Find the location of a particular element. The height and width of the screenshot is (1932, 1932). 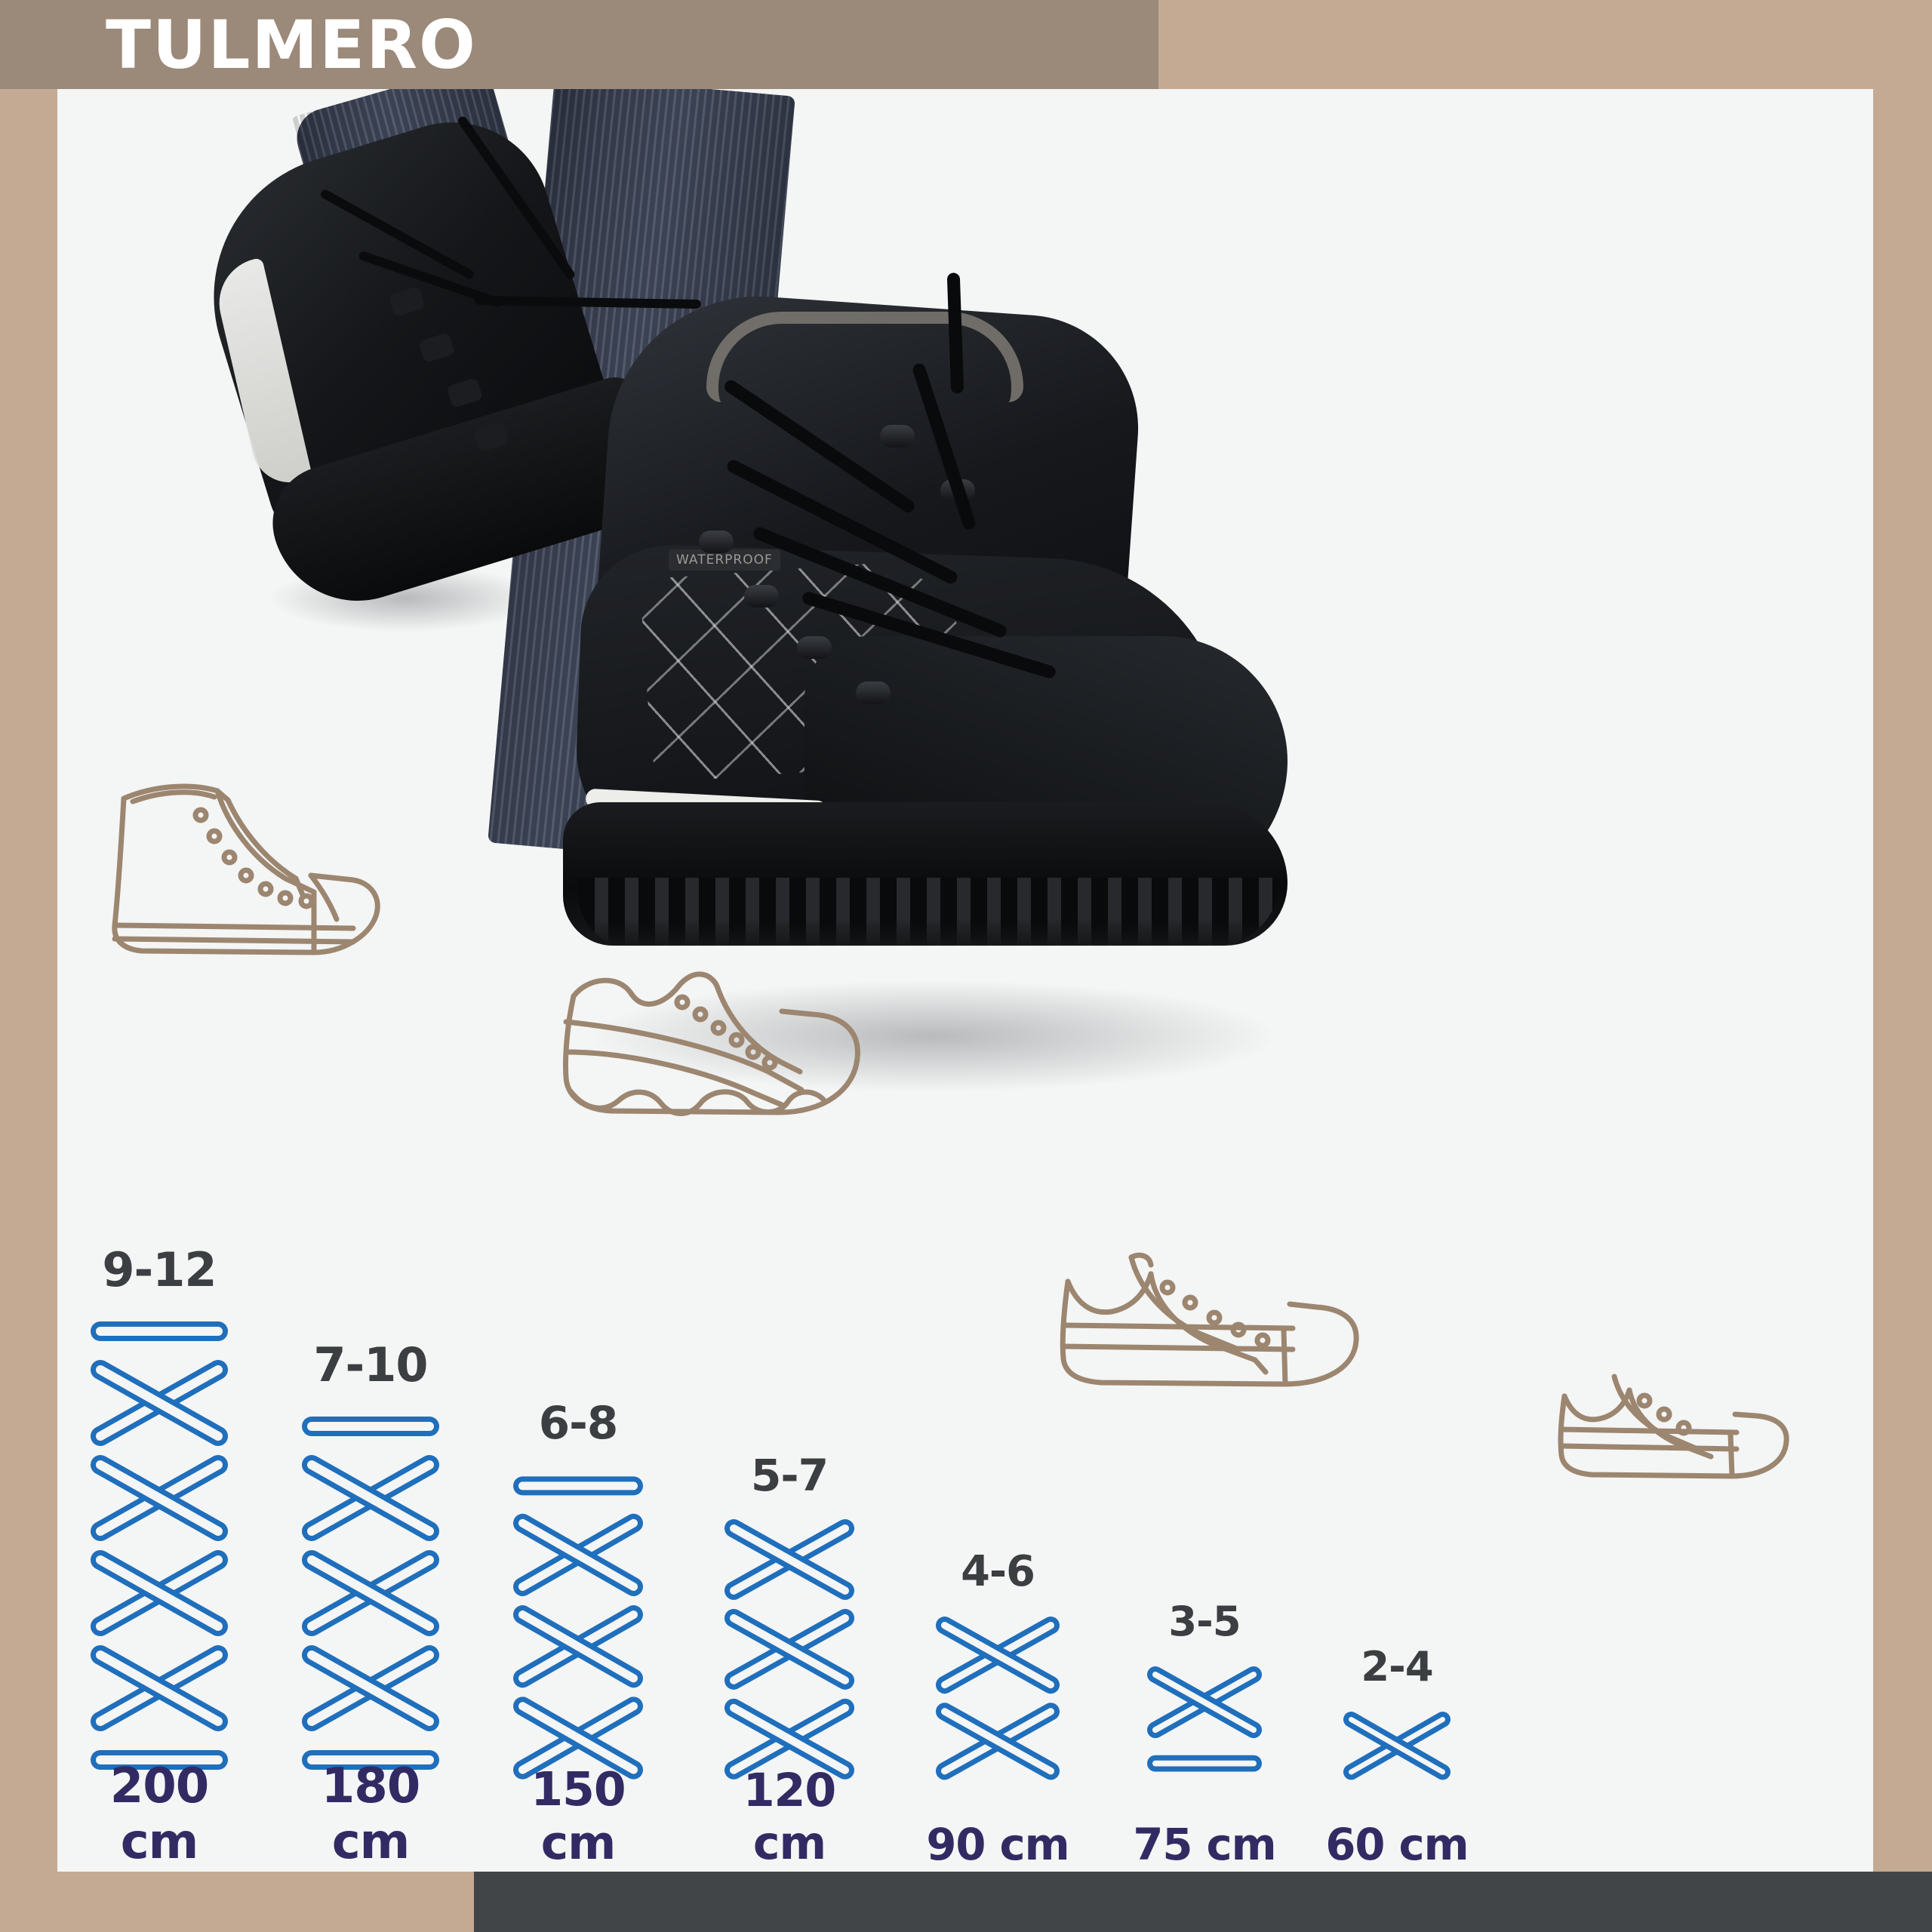

lace-size-column: 3-5 75 cm is located at coordinates (1204, 1733).